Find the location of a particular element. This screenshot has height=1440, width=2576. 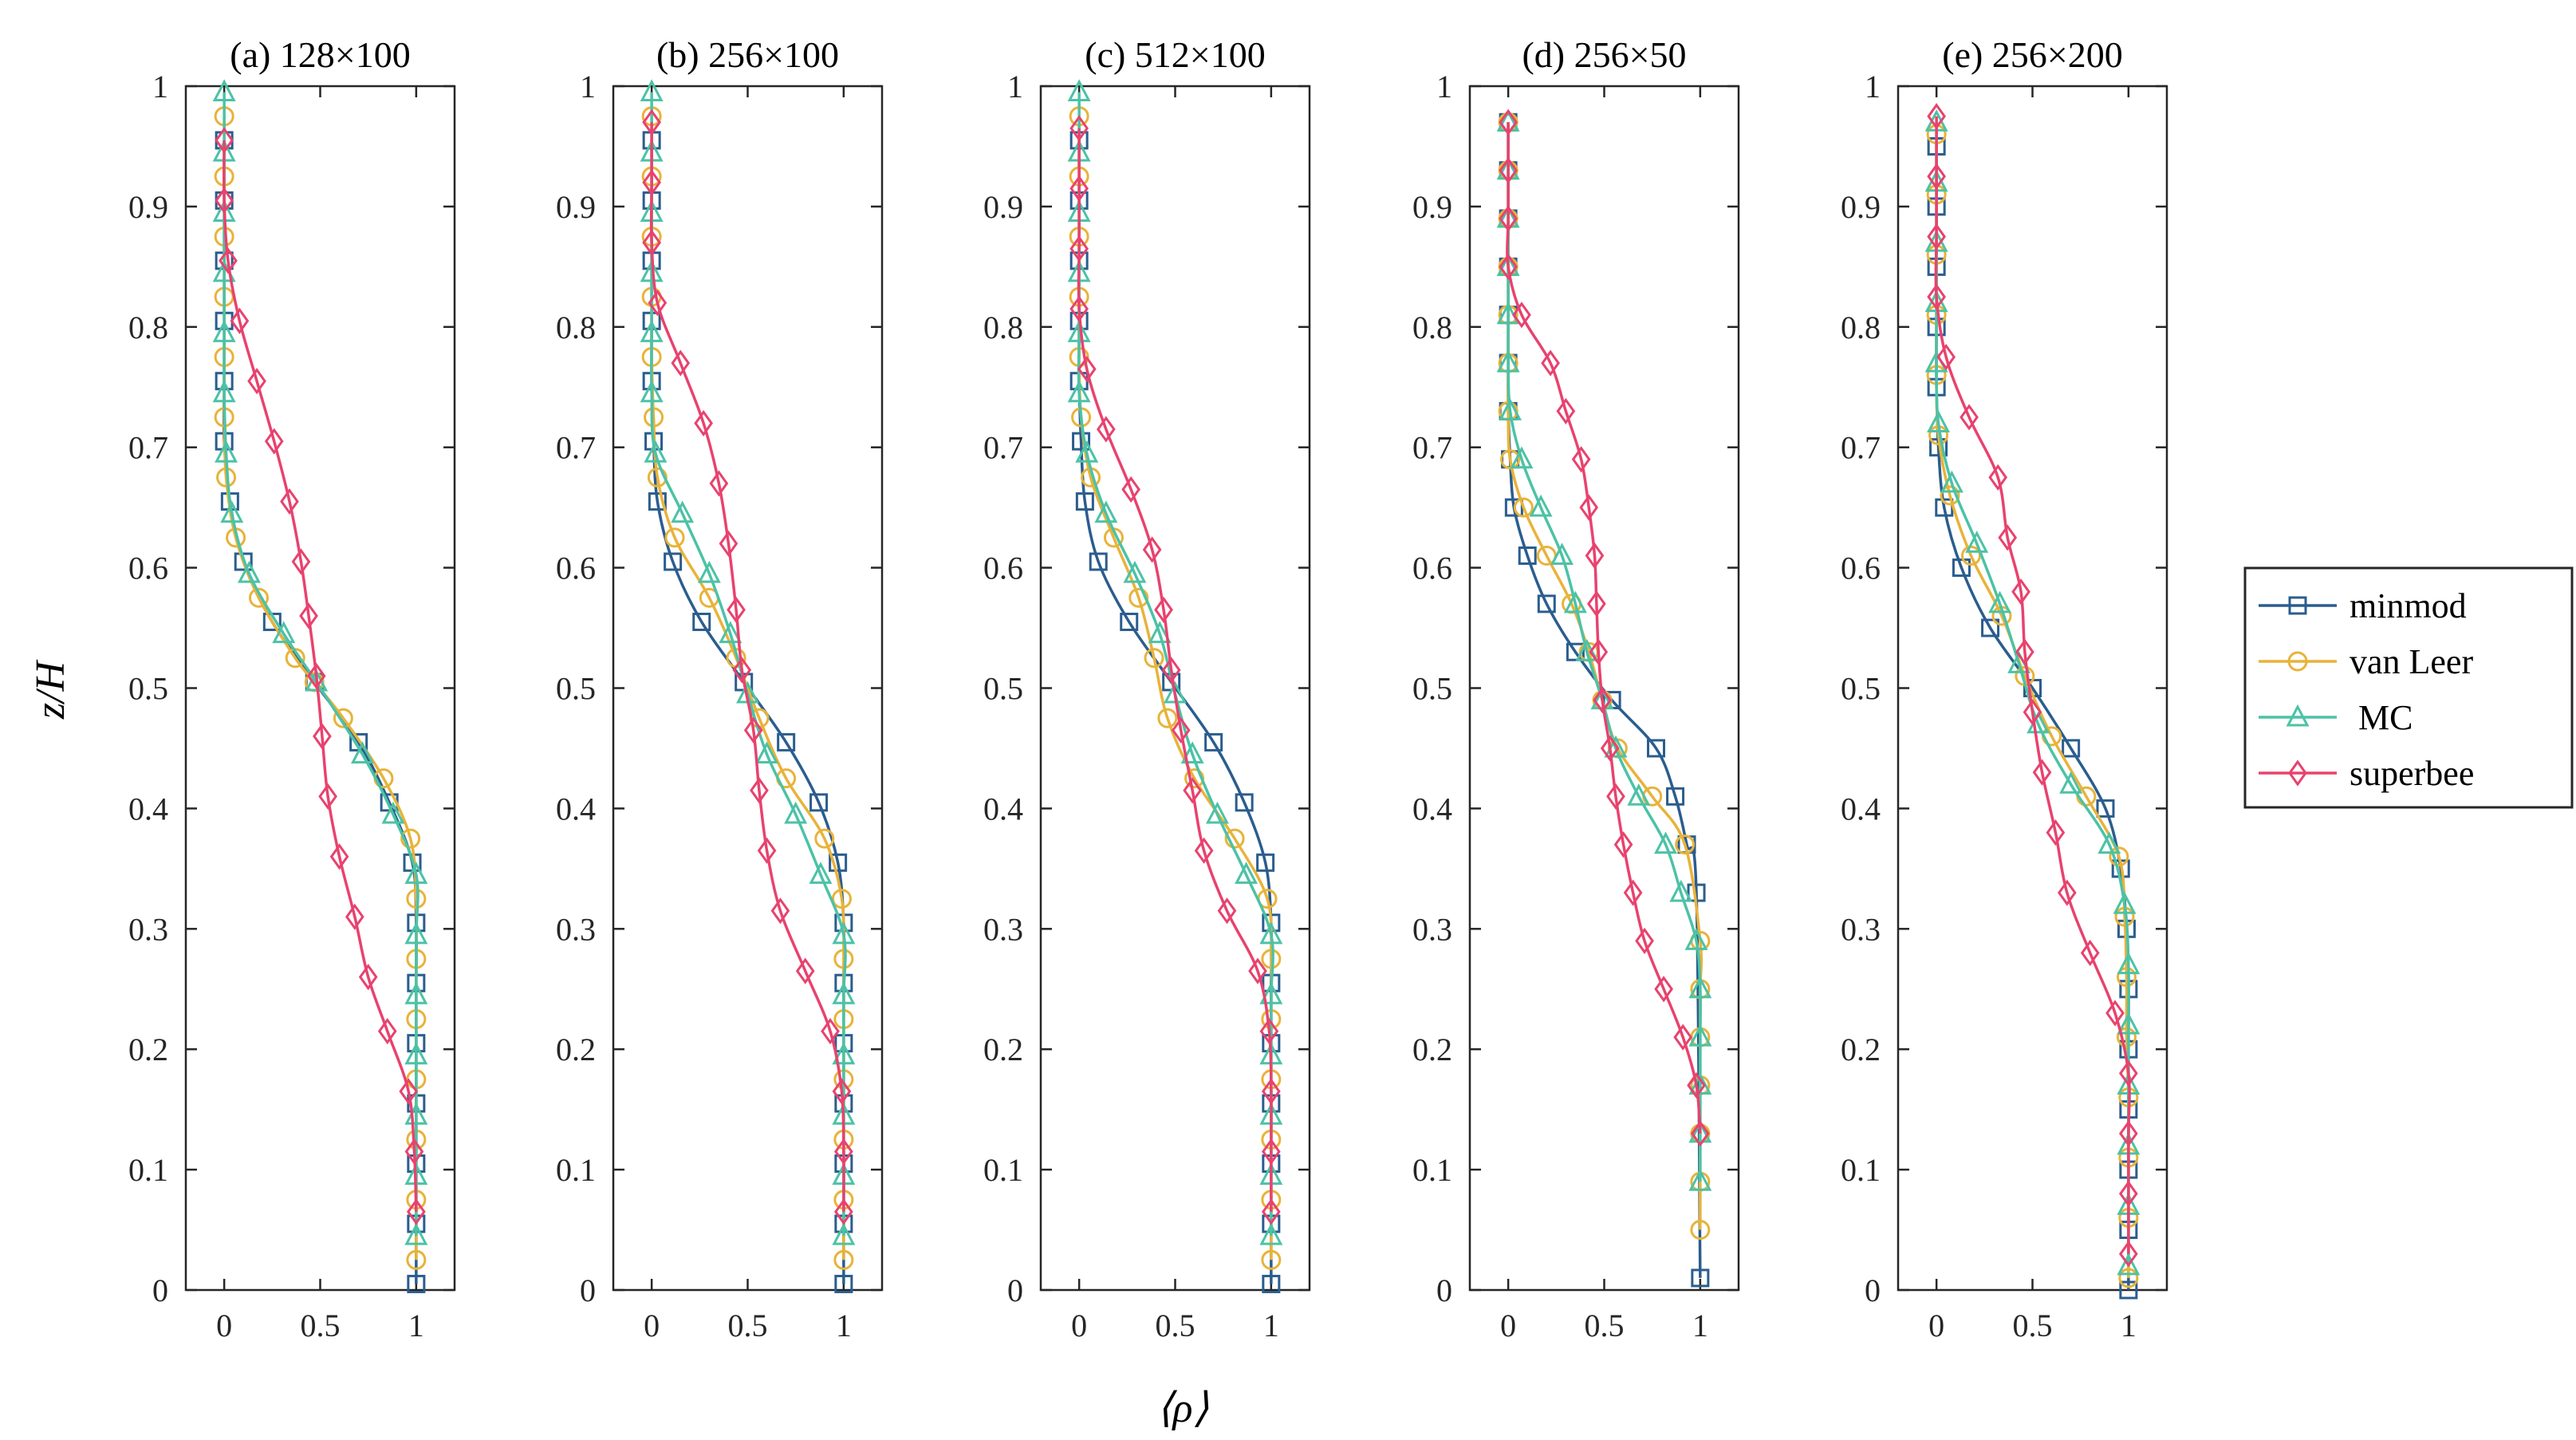

series-mc is located at coordinates (748, 662).